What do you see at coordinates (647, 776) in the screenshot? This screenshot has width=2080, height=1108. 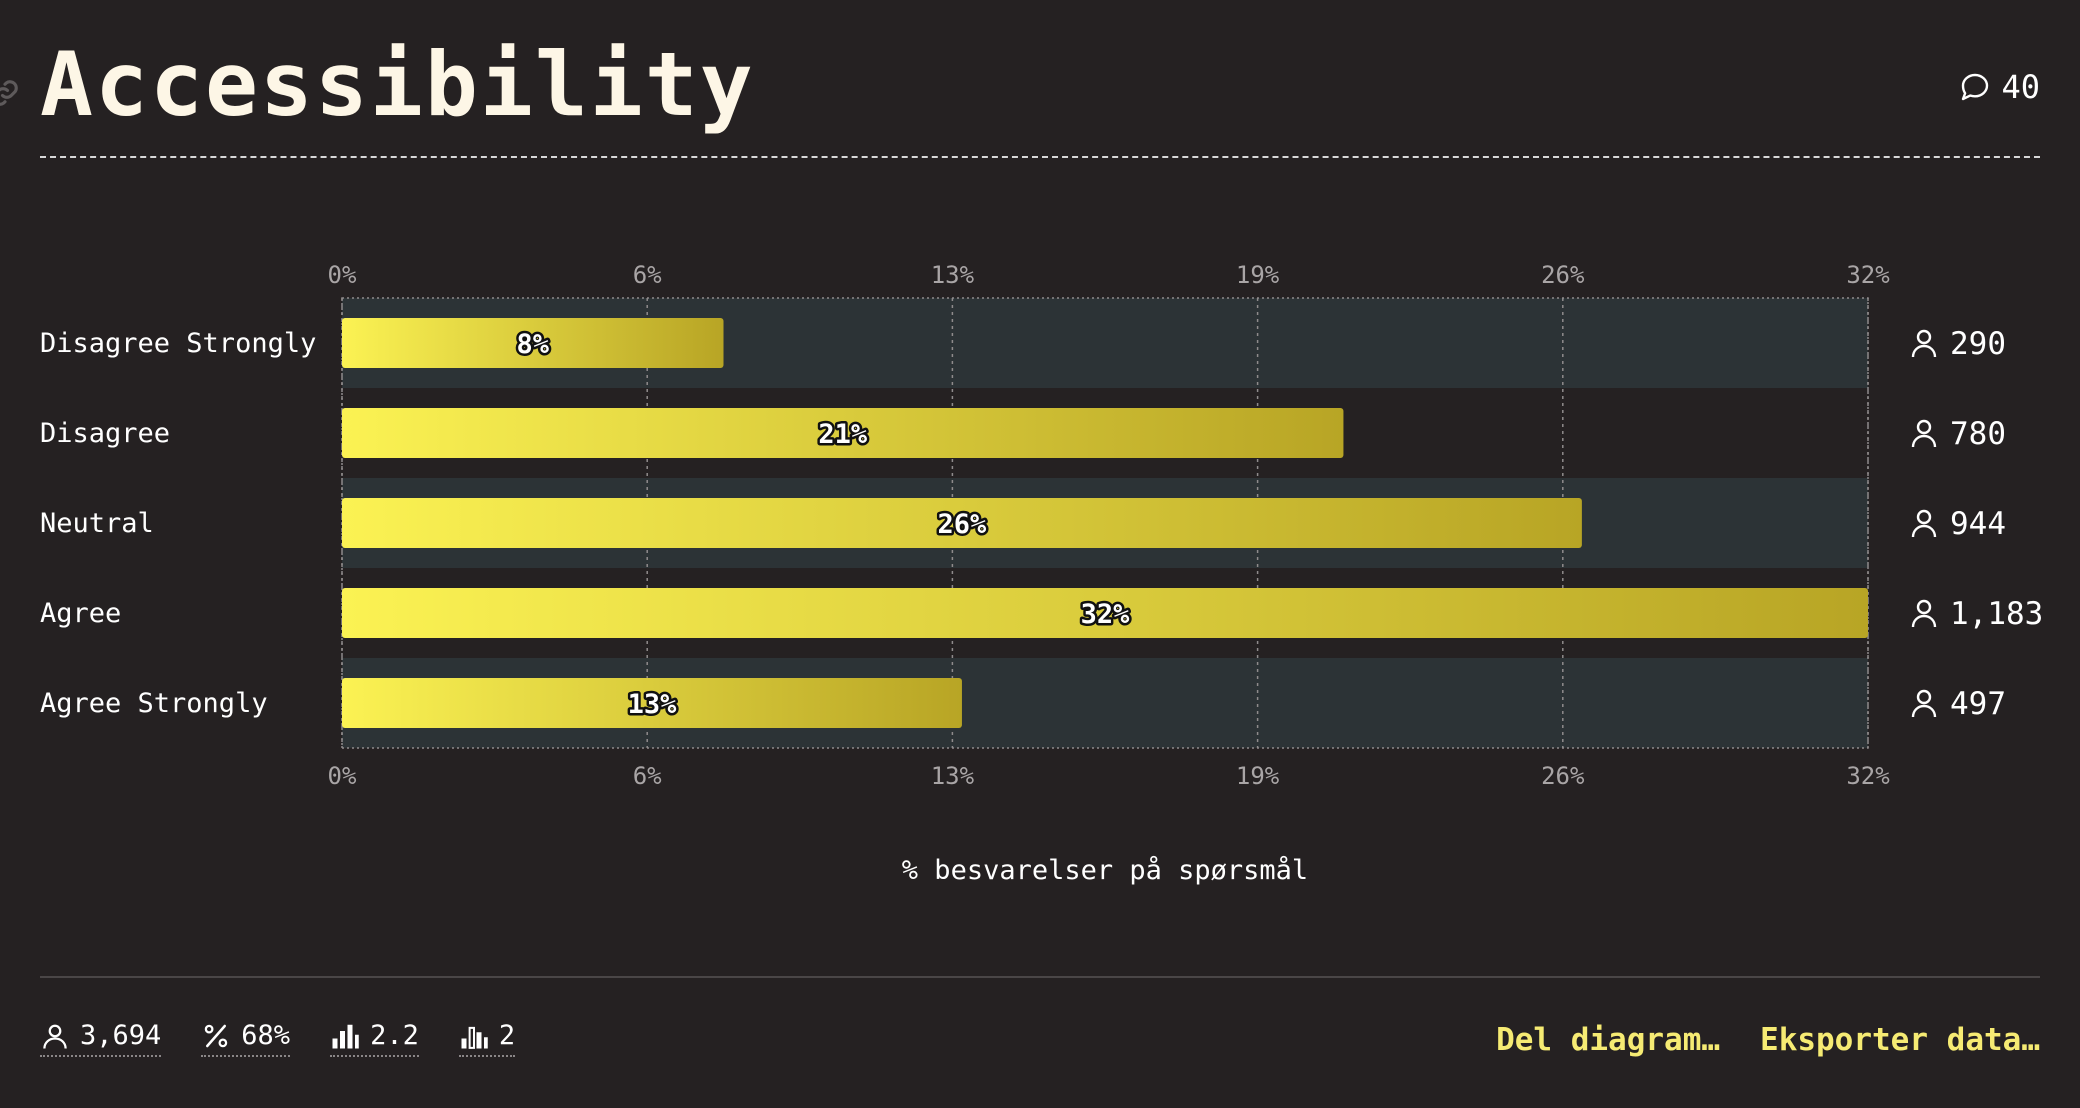 I see `x-tick-label-bottom: 6%` at bounding box center [647, 776].